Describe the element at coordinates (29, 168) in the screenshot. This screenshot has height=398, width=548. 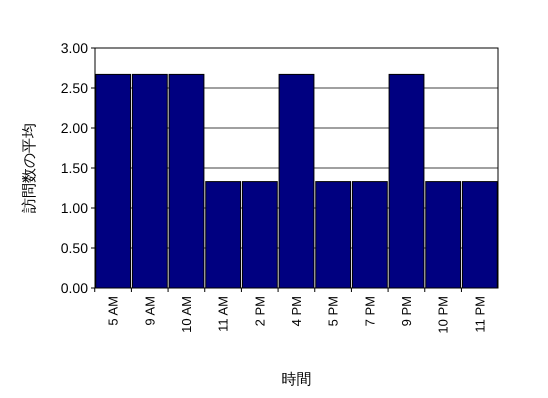
I see `y-axis-title: 訪問数の平均` at that location.